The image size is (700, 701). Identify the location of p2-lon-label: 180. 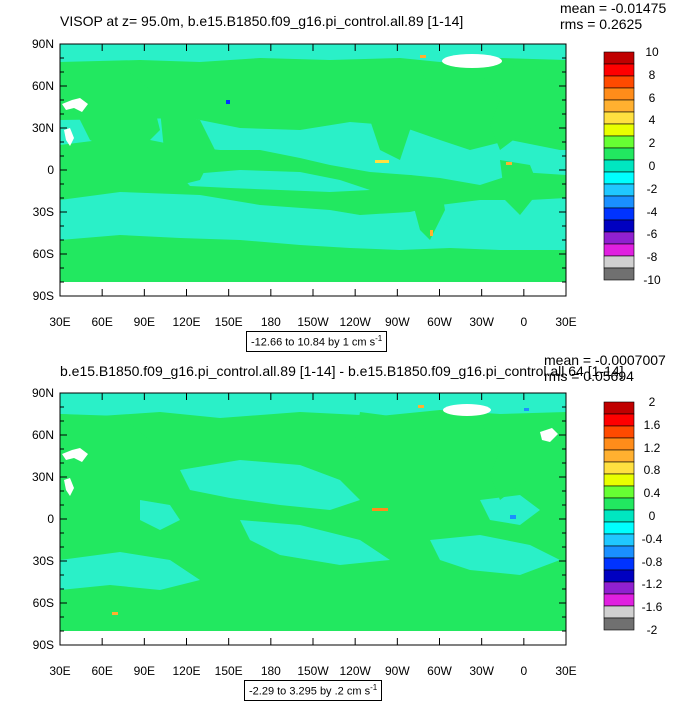
(270, 671).